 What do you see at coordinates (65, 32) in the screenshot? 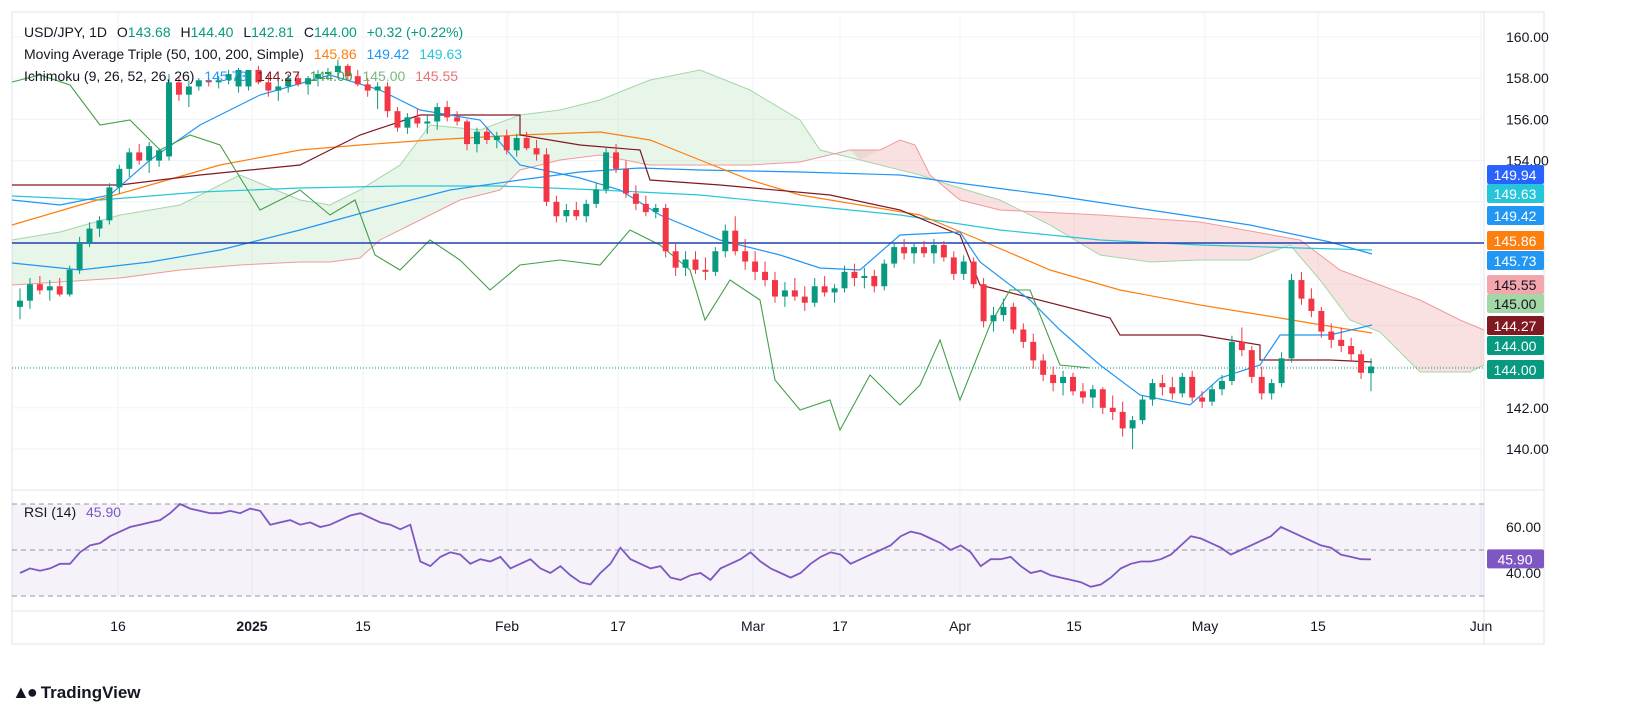
I see `symbol-label: USD/JPY, 1D` at bounding box center [65, 32].